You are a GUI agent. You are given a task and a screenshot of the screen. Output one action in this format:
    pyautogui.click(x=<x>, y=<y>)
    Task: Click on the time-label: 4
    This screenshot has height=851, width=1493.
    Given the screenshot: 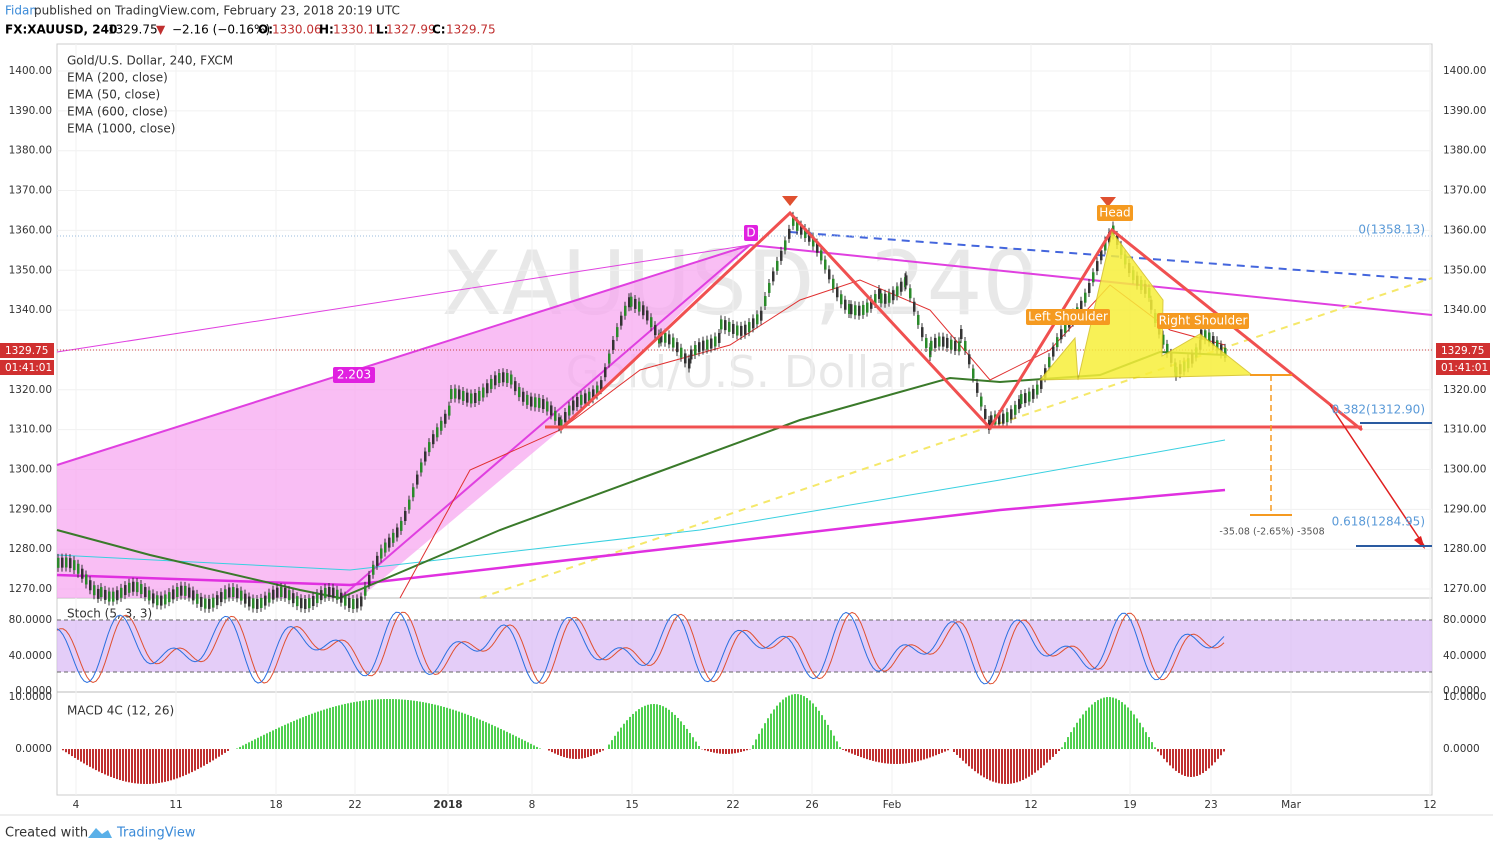 What is the action you would take?
    pyautogui.click(x=76, y=805)
    